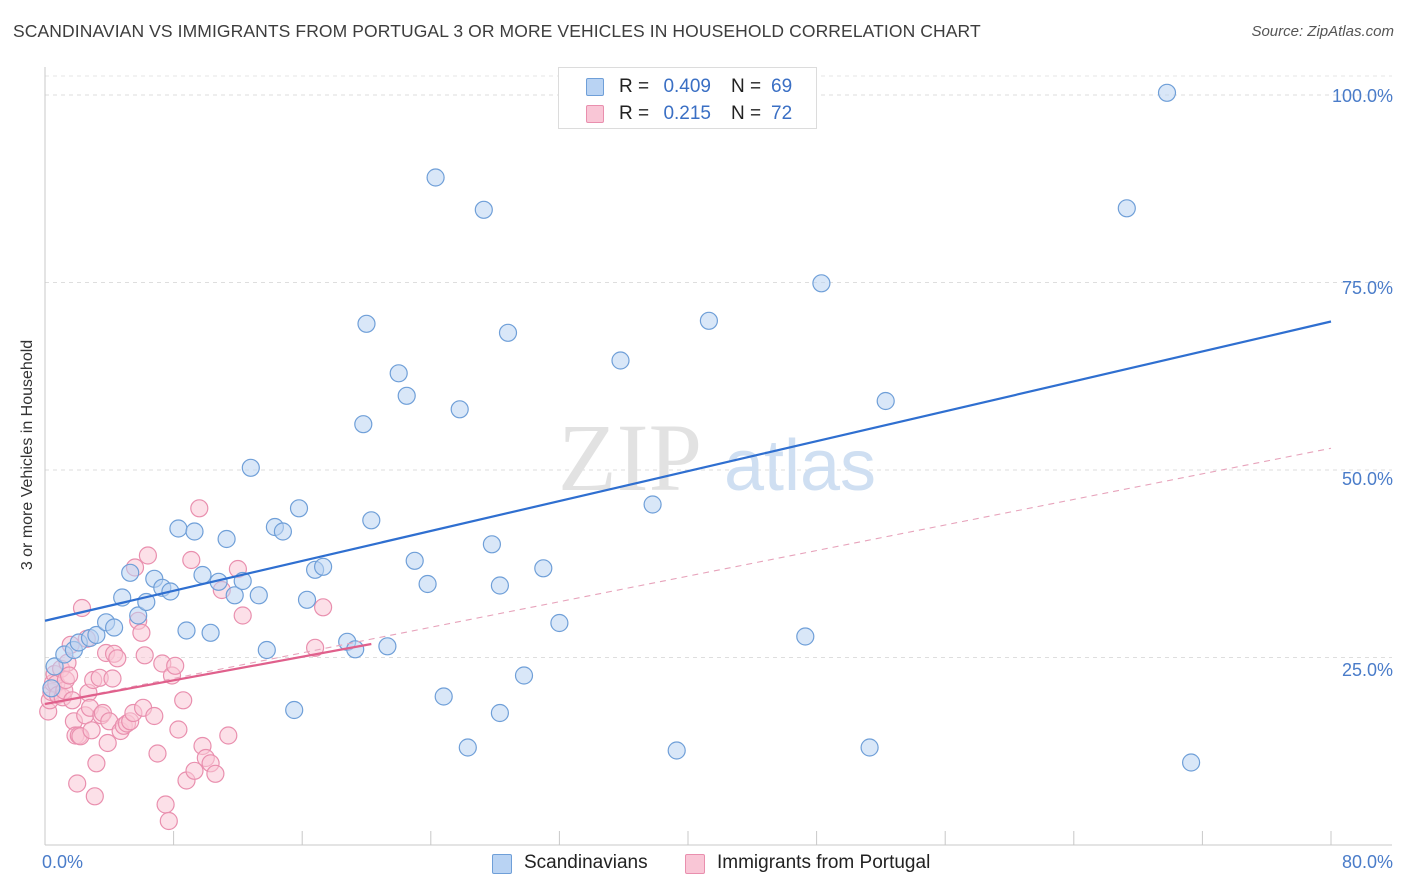 The height and width of the screenshot is (892, 1406). What do you see at coordinates (208, 674) in the screenshot?
I see `portugal-trend-line` at bounding box center [208, 674].